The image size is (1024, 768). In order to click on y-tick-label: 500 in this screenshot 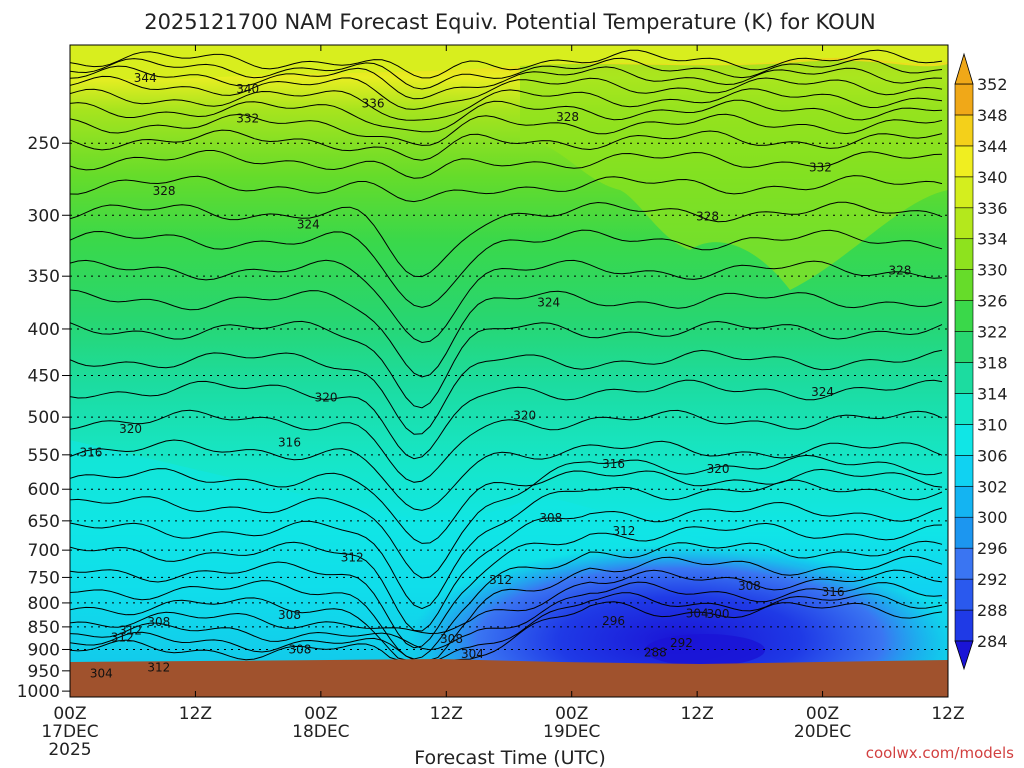, I will do `click(44, 418)`.